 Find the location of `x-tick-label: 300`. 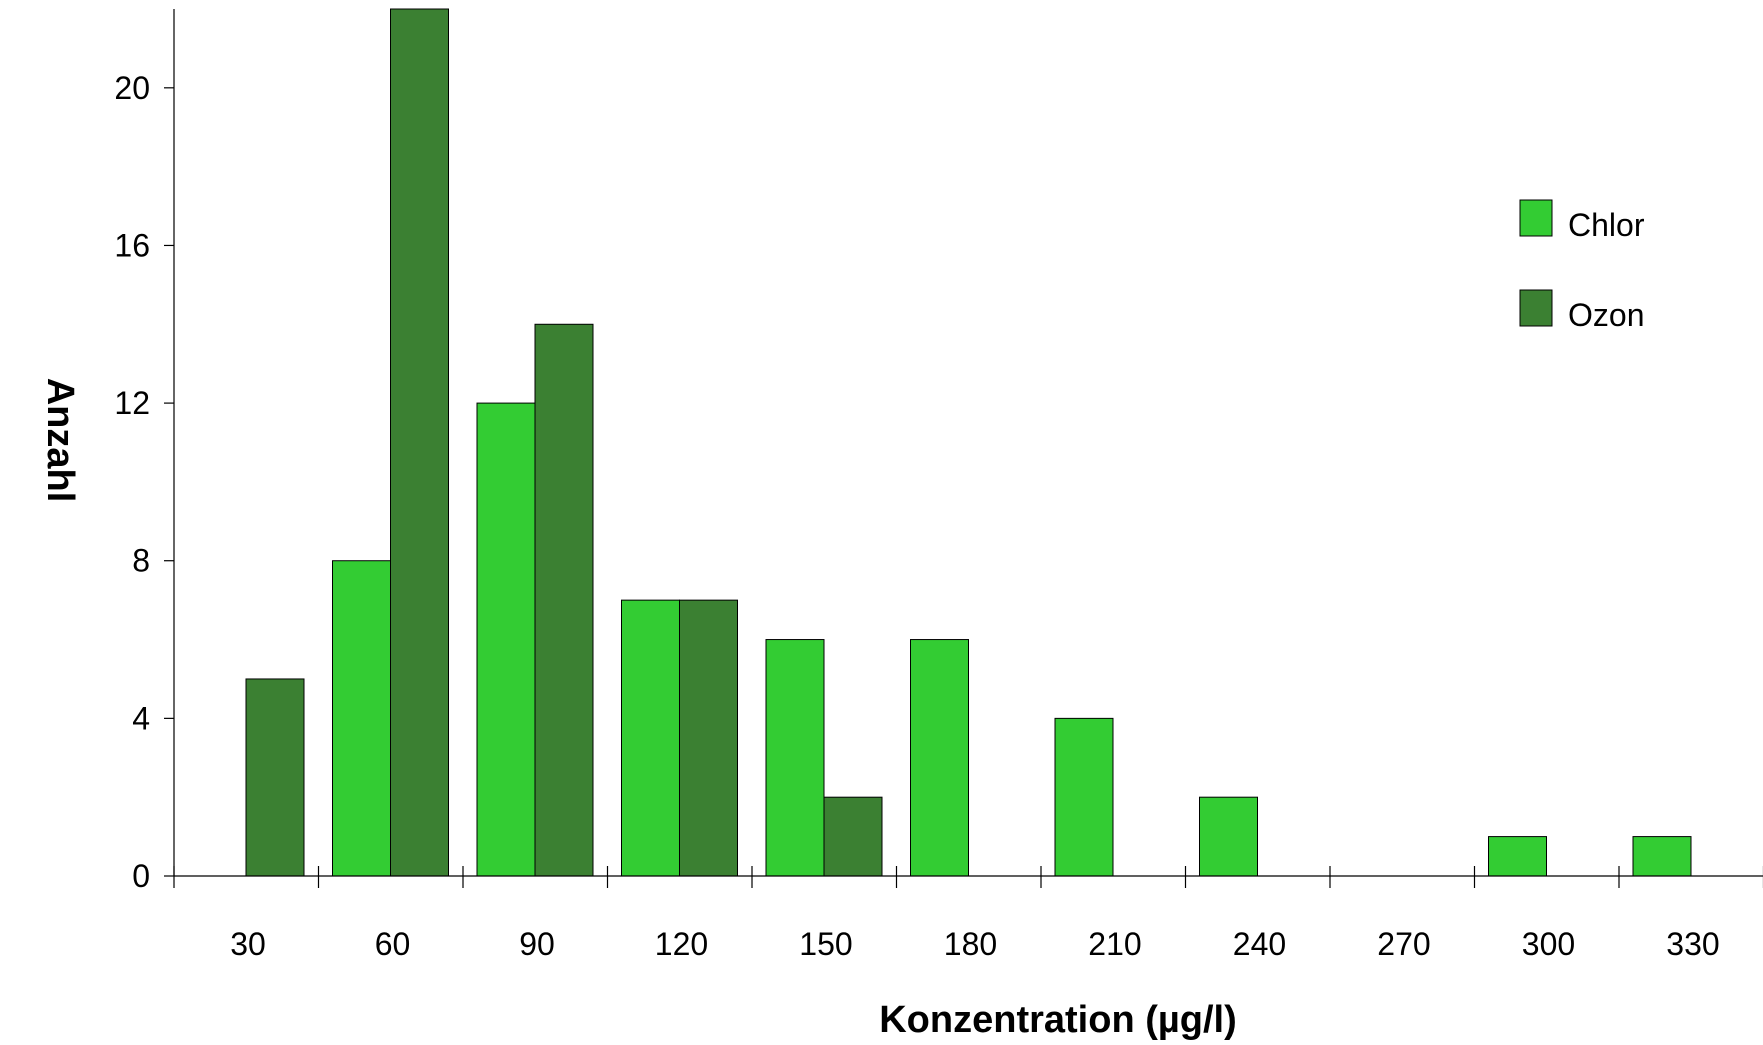

x-tick-label: 300 is located at coordinates (1548, 944).